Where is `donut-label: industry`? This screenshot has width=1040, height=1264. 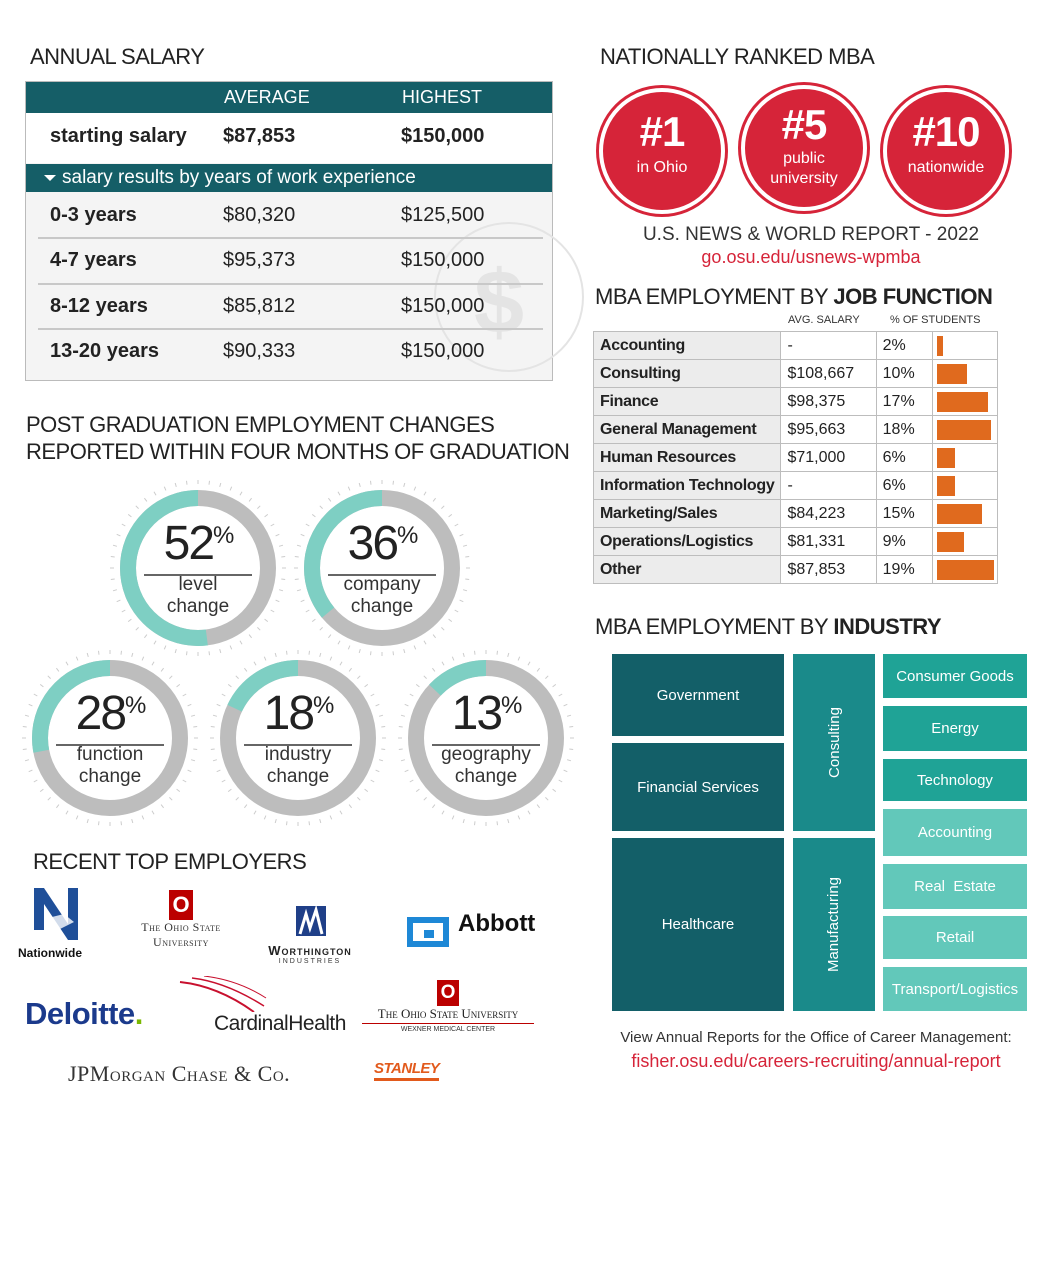
donut-label: industry is located at coordinates (298, 754).